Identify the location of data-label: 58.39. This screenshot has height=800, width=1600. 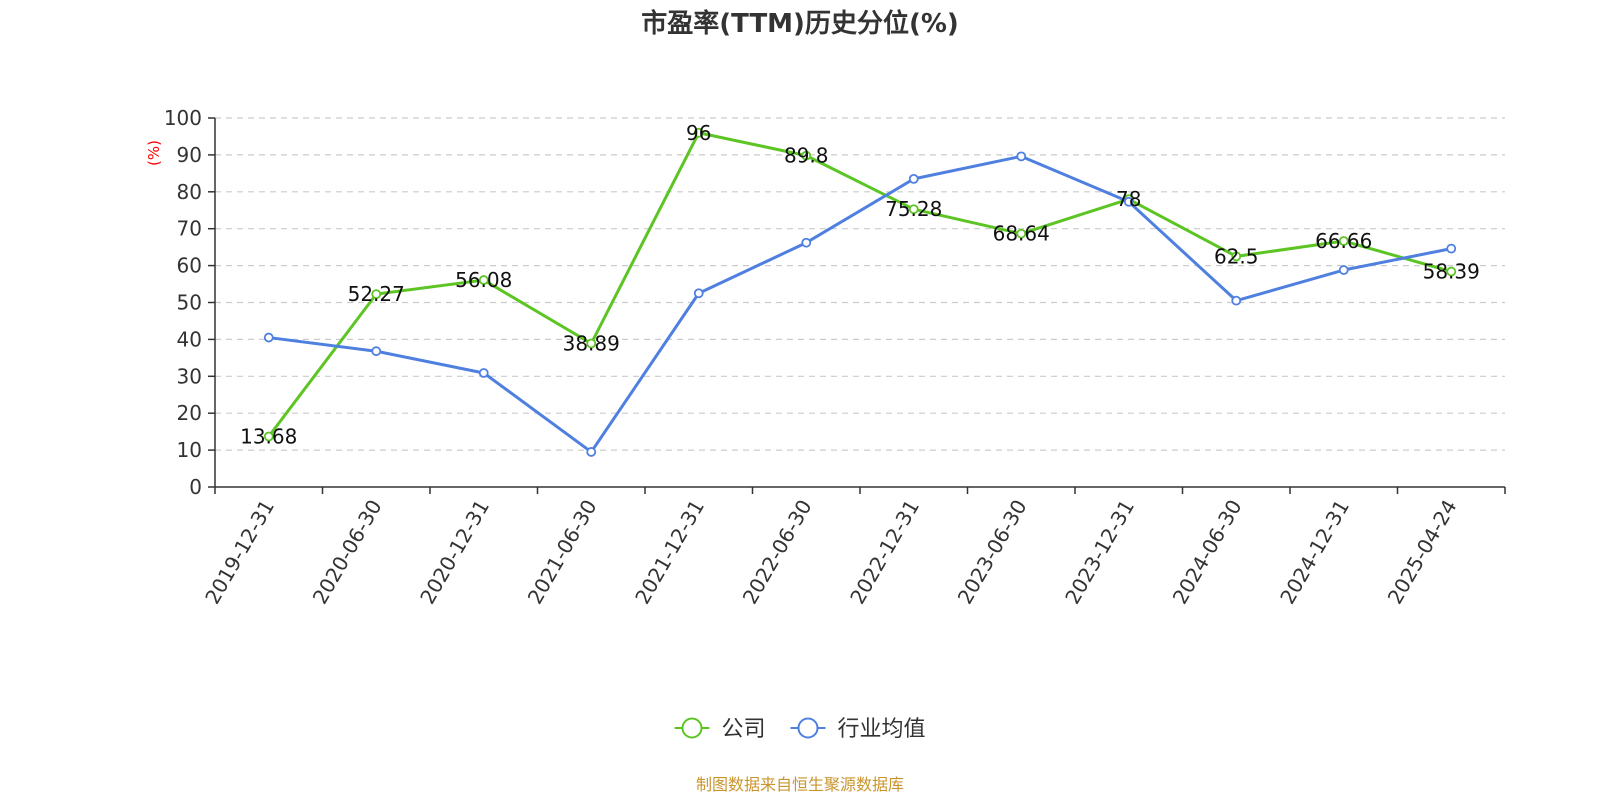
(1451, 272).